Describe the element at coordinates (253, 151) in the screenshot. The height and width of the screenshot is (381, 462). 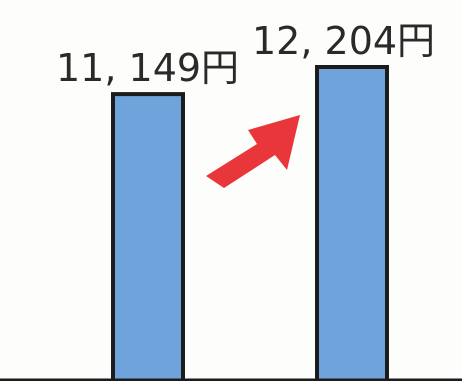
I see `increase-arrow-icon` at that location.